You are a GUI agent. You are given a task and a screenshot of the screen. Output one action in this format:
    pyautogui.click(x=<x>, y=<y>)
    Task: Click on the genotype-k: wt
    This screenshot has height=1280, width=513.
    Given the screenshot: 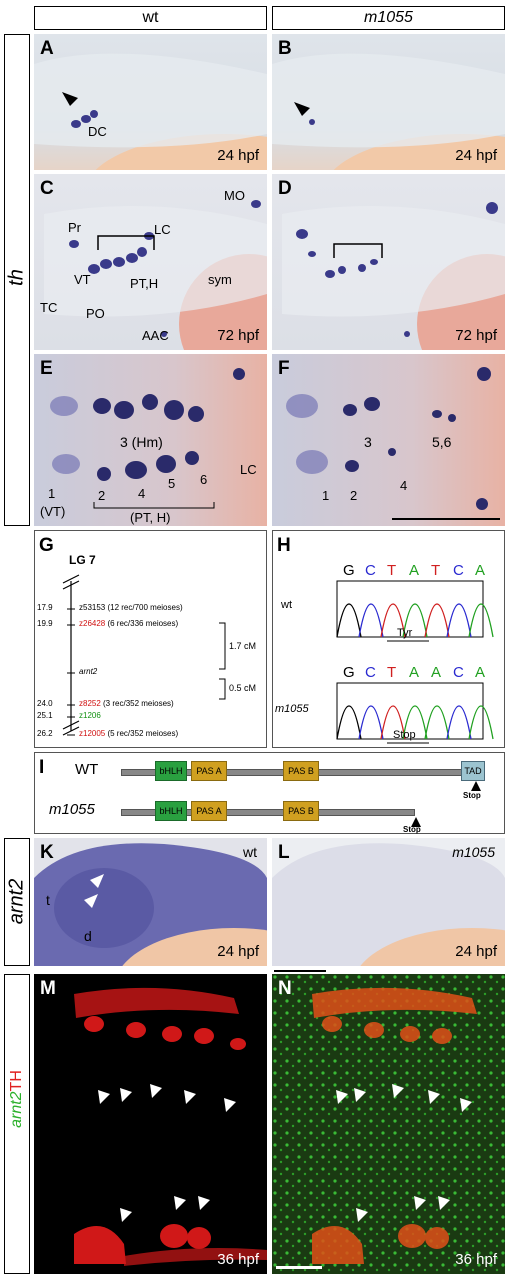 What is the action you would take?
    pyautogui.click(x=250, y=852)
    